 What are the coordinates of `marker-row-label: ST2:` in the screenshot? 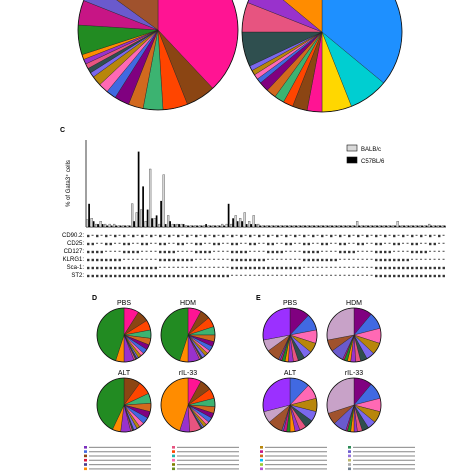 It's located at (77, 276).